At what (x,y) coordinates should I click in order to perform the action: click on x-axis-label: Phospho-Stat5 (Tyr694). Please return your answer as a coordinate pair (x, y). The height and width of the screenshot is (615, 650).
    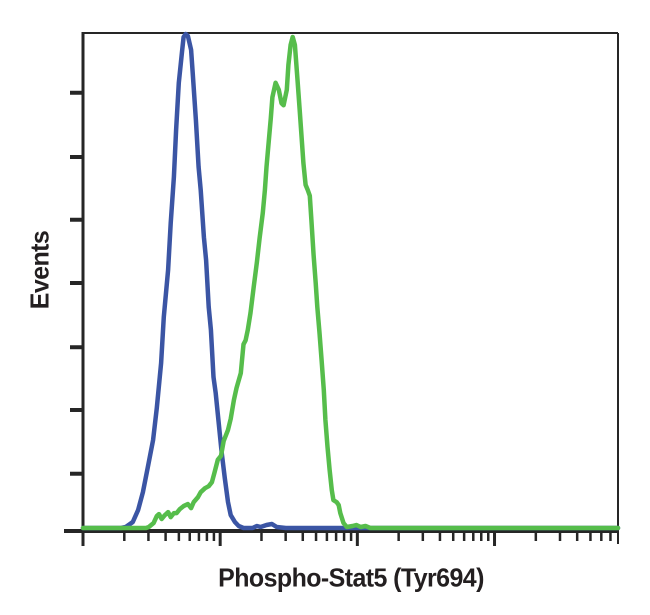
    Looking at the image, I should click on (351, 577).